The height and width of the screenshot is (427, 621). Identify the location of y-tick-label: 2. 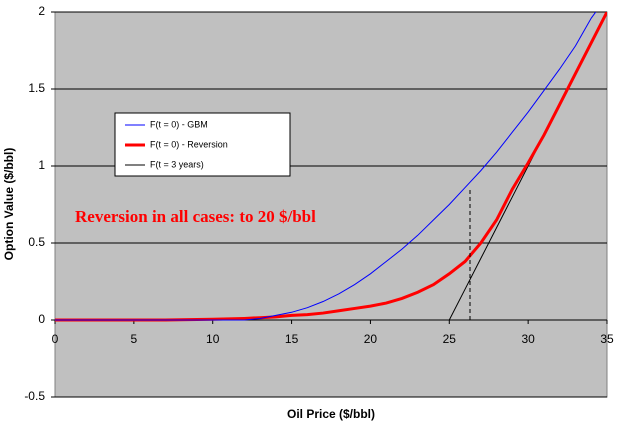
(41, 11).